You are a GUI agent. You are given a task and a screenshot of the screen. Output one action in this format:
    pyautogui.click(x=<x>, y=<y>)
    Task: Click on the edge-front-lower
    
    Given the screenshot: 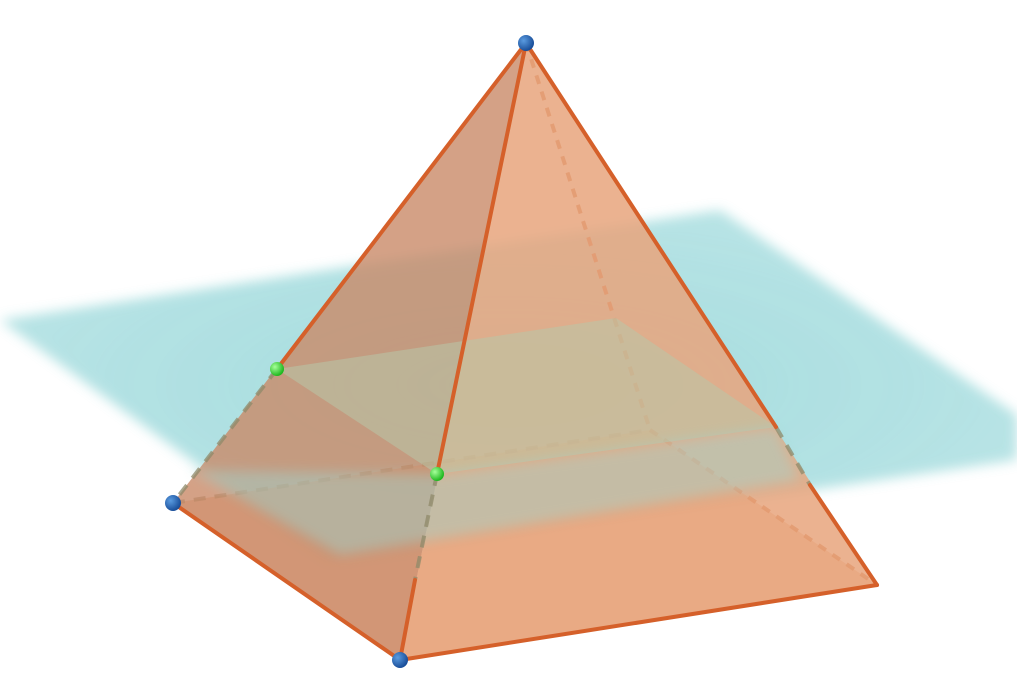 What is the action you would take?
    pyautogui.click(x=407, y=620)
    